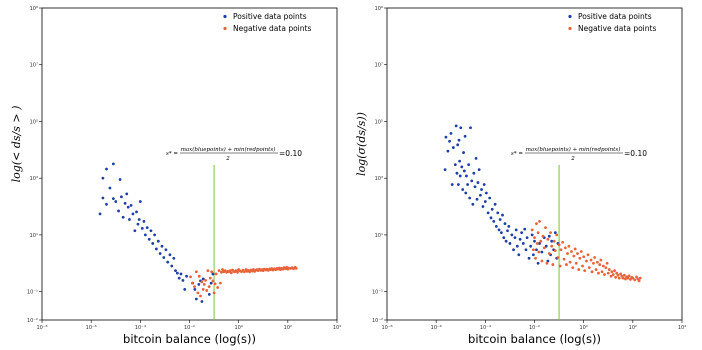 This screenshot has width=702, height=350. I want to click on y-tick-label: 10⁷, so click(34, 66).